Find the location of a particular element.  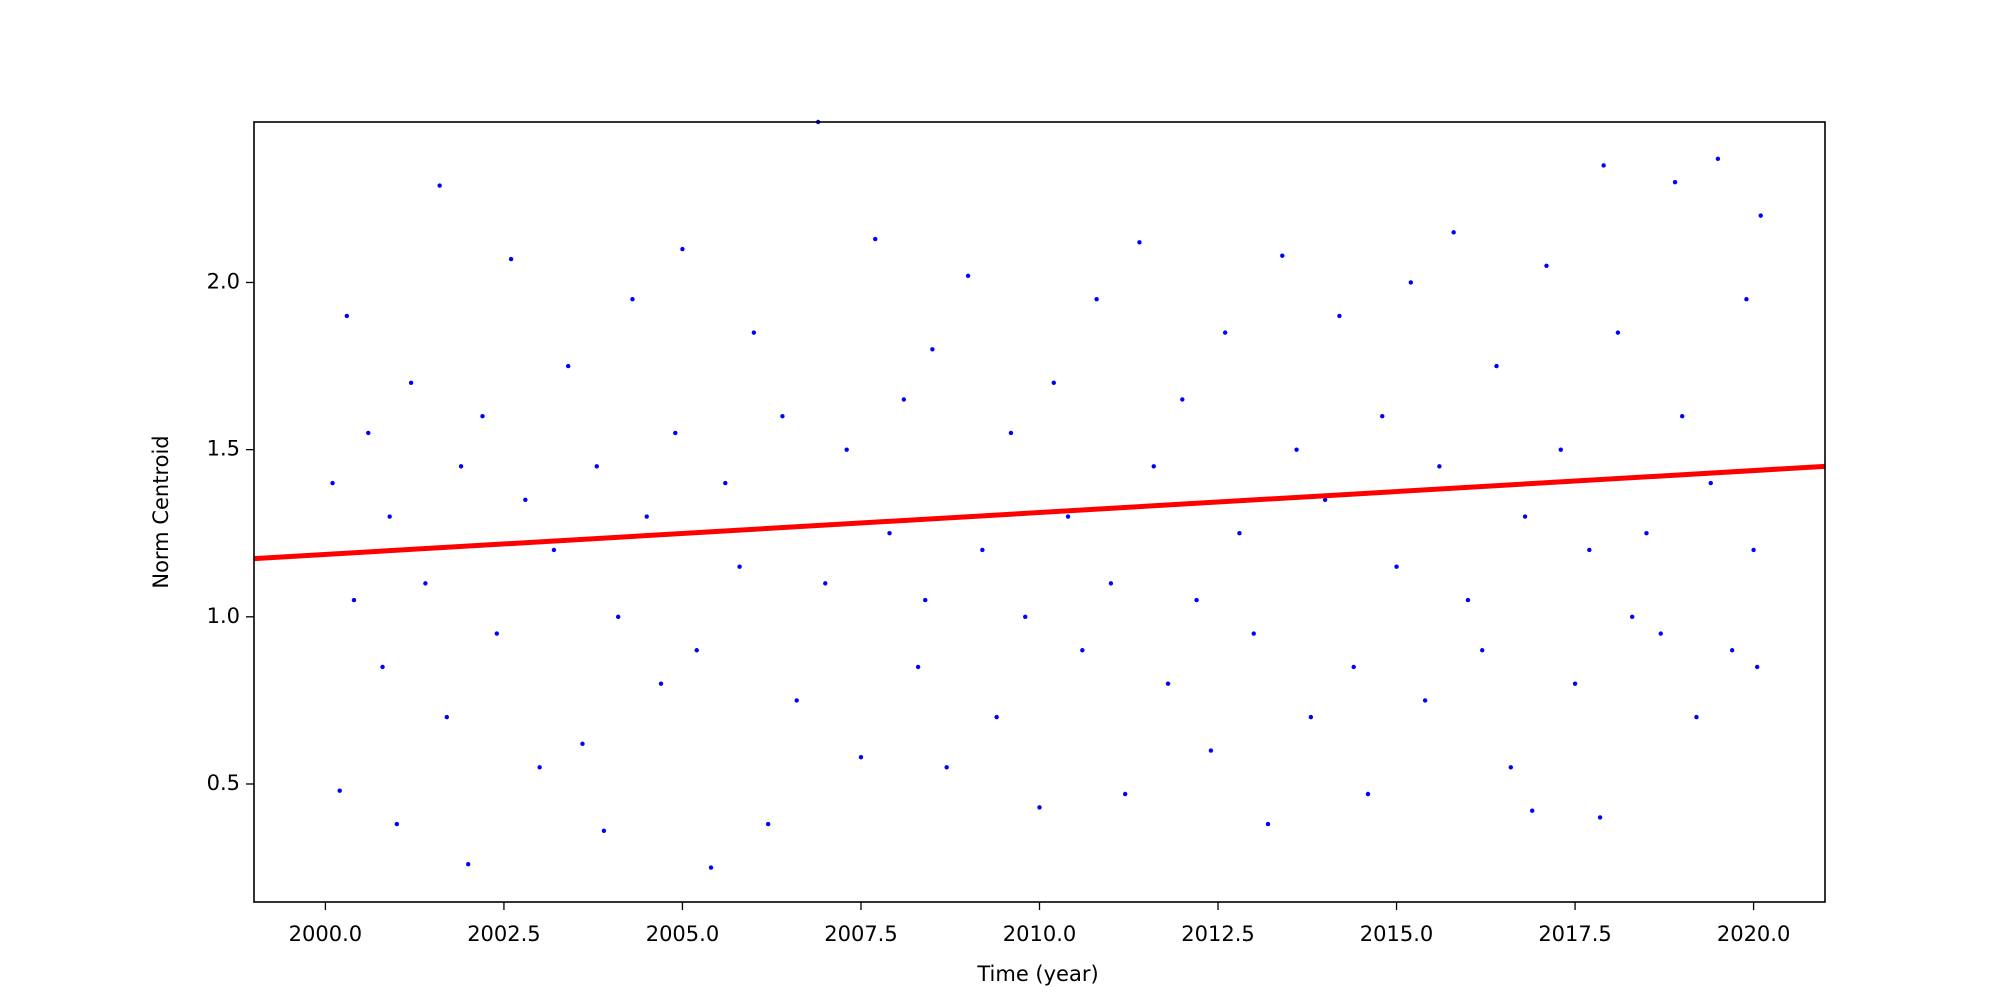

y-tick-label: 2.0 is located at coordinates (223, 281).